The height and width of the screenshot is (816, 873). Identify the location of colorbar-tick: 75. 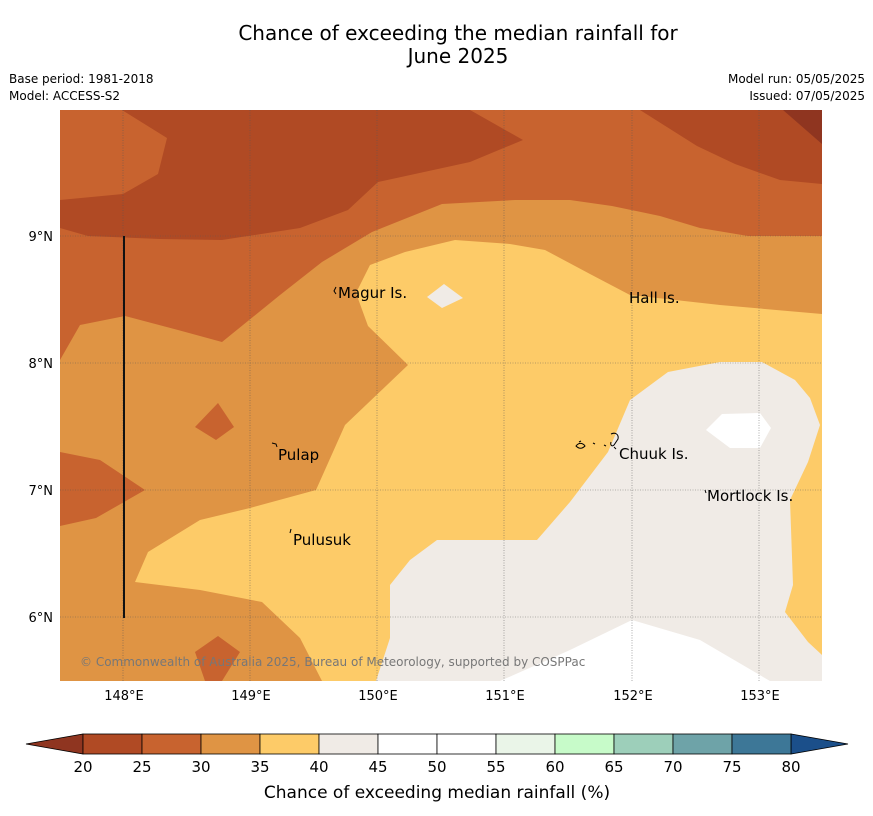
(731, 767).